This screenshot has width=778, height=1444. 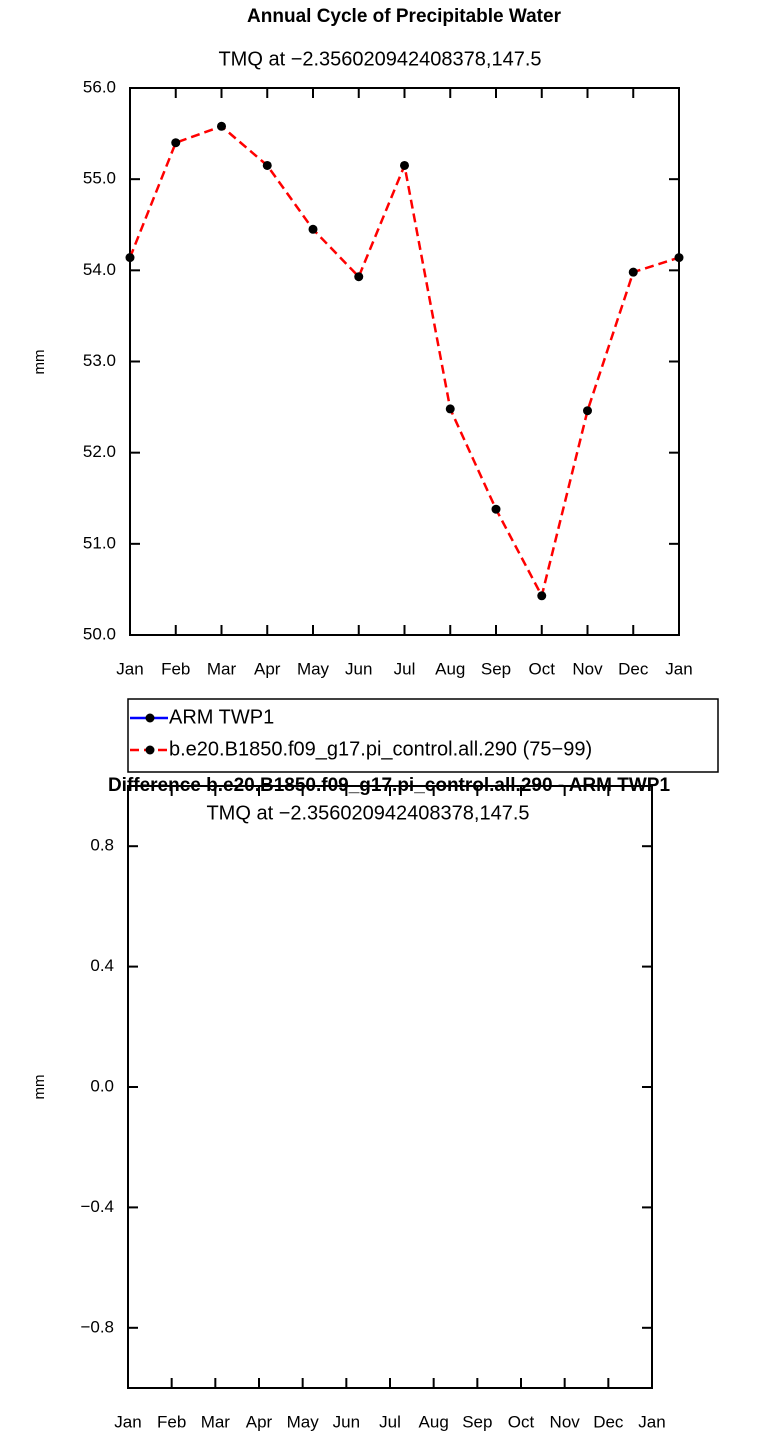 I want to click on y-tick-label: −0.8, so click(x=97, y=1326).